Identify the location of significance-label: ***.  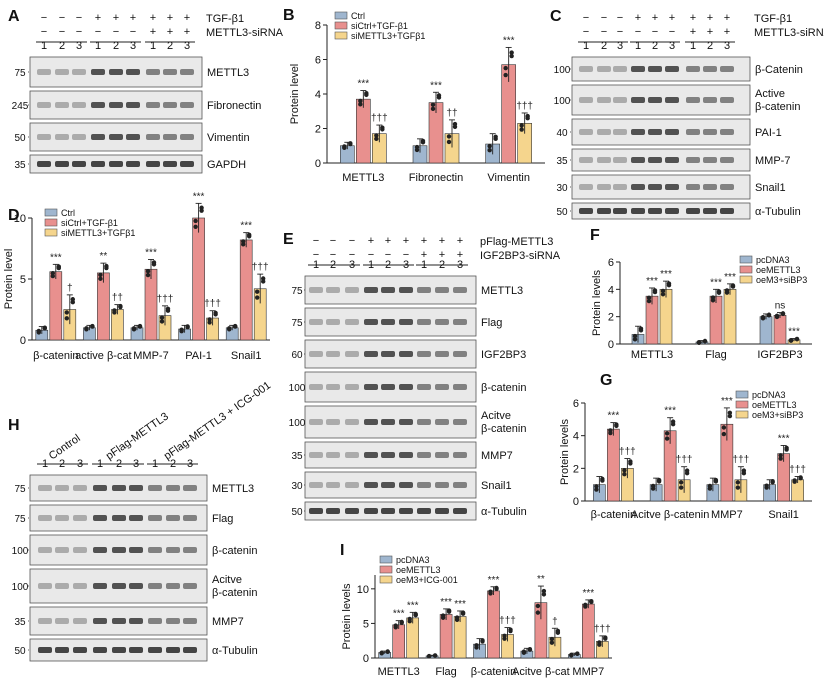
(670, 411).